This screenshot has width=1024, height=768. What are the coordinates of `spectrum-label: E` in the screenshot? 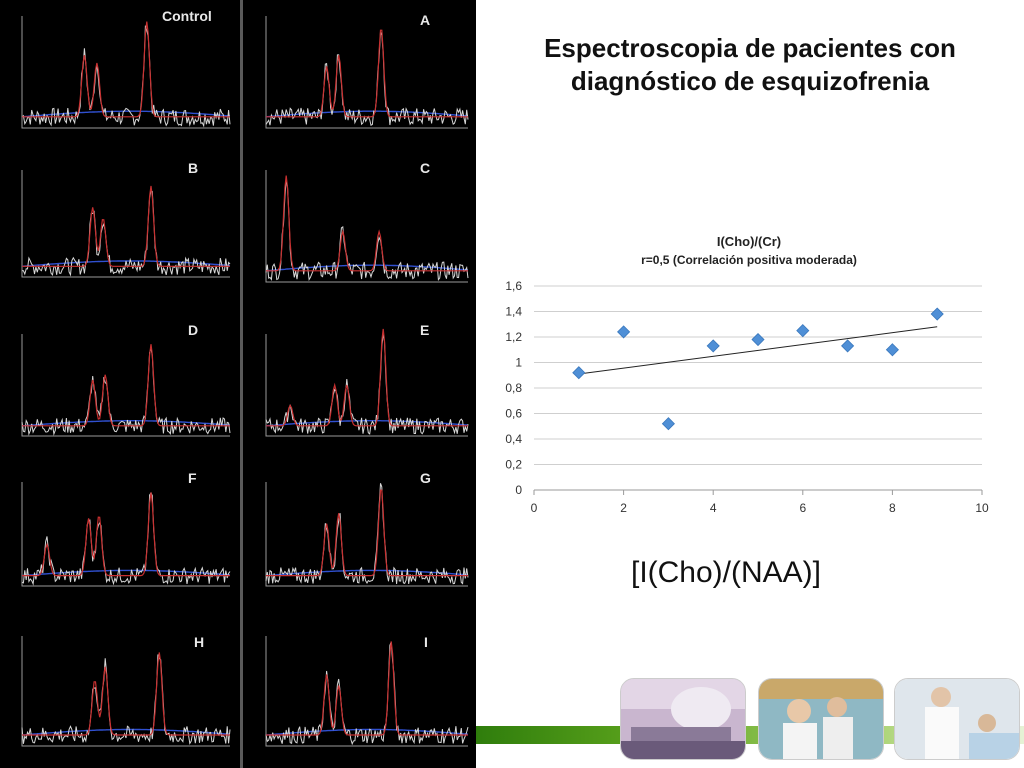 It's located at (425, 330).